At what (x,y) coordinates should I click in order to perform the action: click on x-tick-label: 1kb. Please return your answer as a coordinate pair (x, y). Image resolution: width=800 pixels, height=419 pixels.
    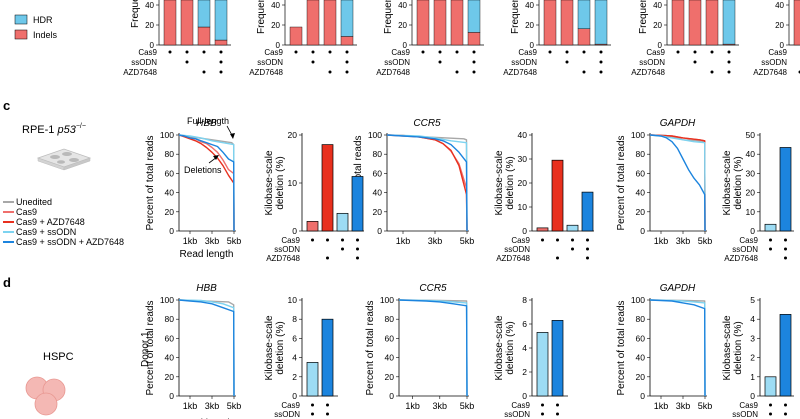
    Looking at the image, I should click on (661, 406).